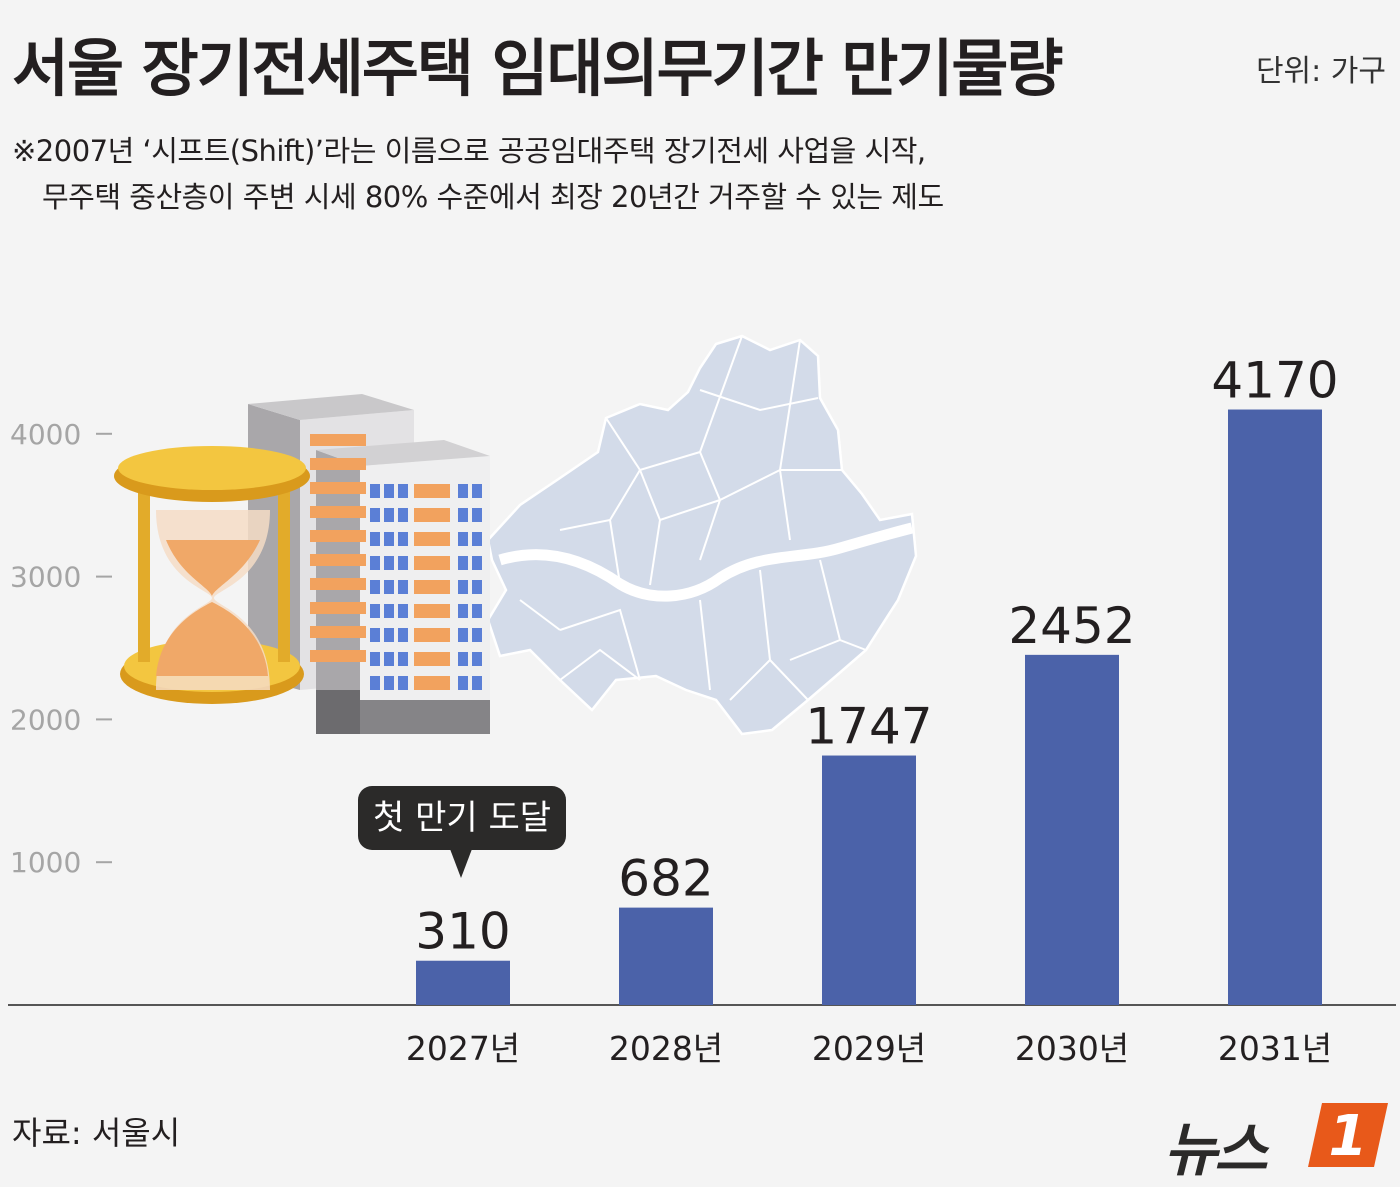  Describe the element at coordinates (1072, 1048) in the screenshot. I see `x-tick-label: 2030년` at that location.